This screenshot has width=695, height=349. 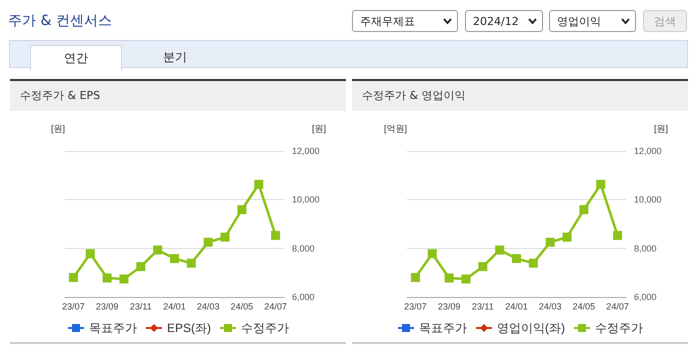 What do you see at coordinates (592, 21) in the screenshot?
I see `text: 영업이익` at bounding box center [592, 21].